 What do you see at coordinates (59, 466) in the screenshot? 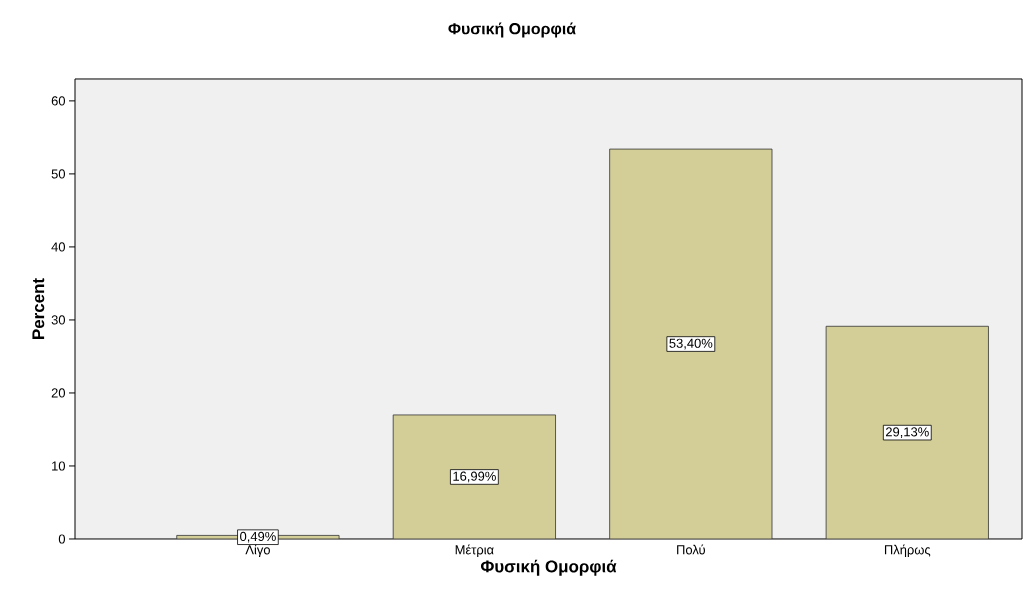
I see `y-tick-label: 10` at bounding box center [59, 466].